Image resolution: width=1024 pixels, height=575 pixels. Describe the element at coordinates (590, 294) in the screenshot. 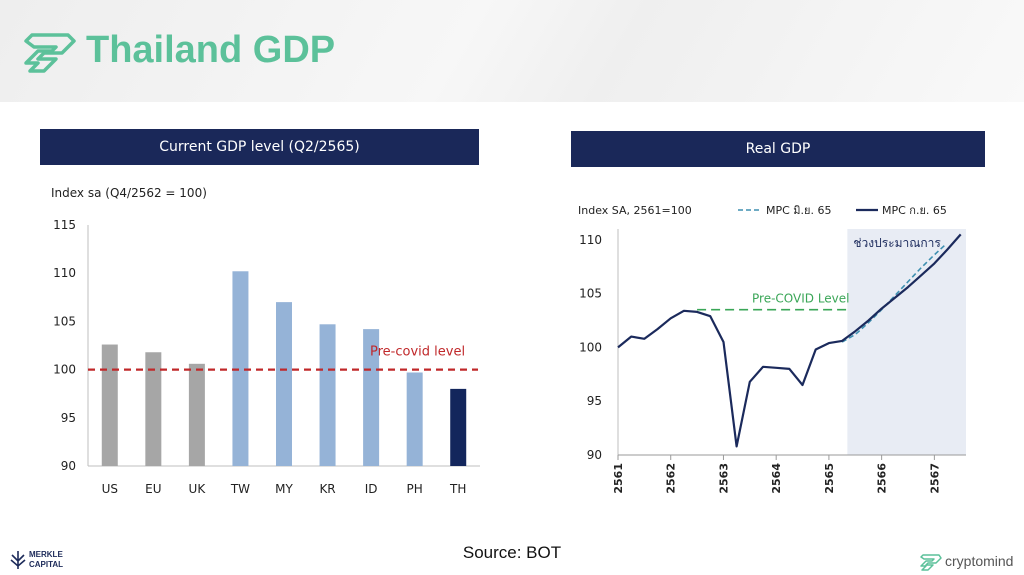

I see `line-chart-ytick-label: 105` at that location.